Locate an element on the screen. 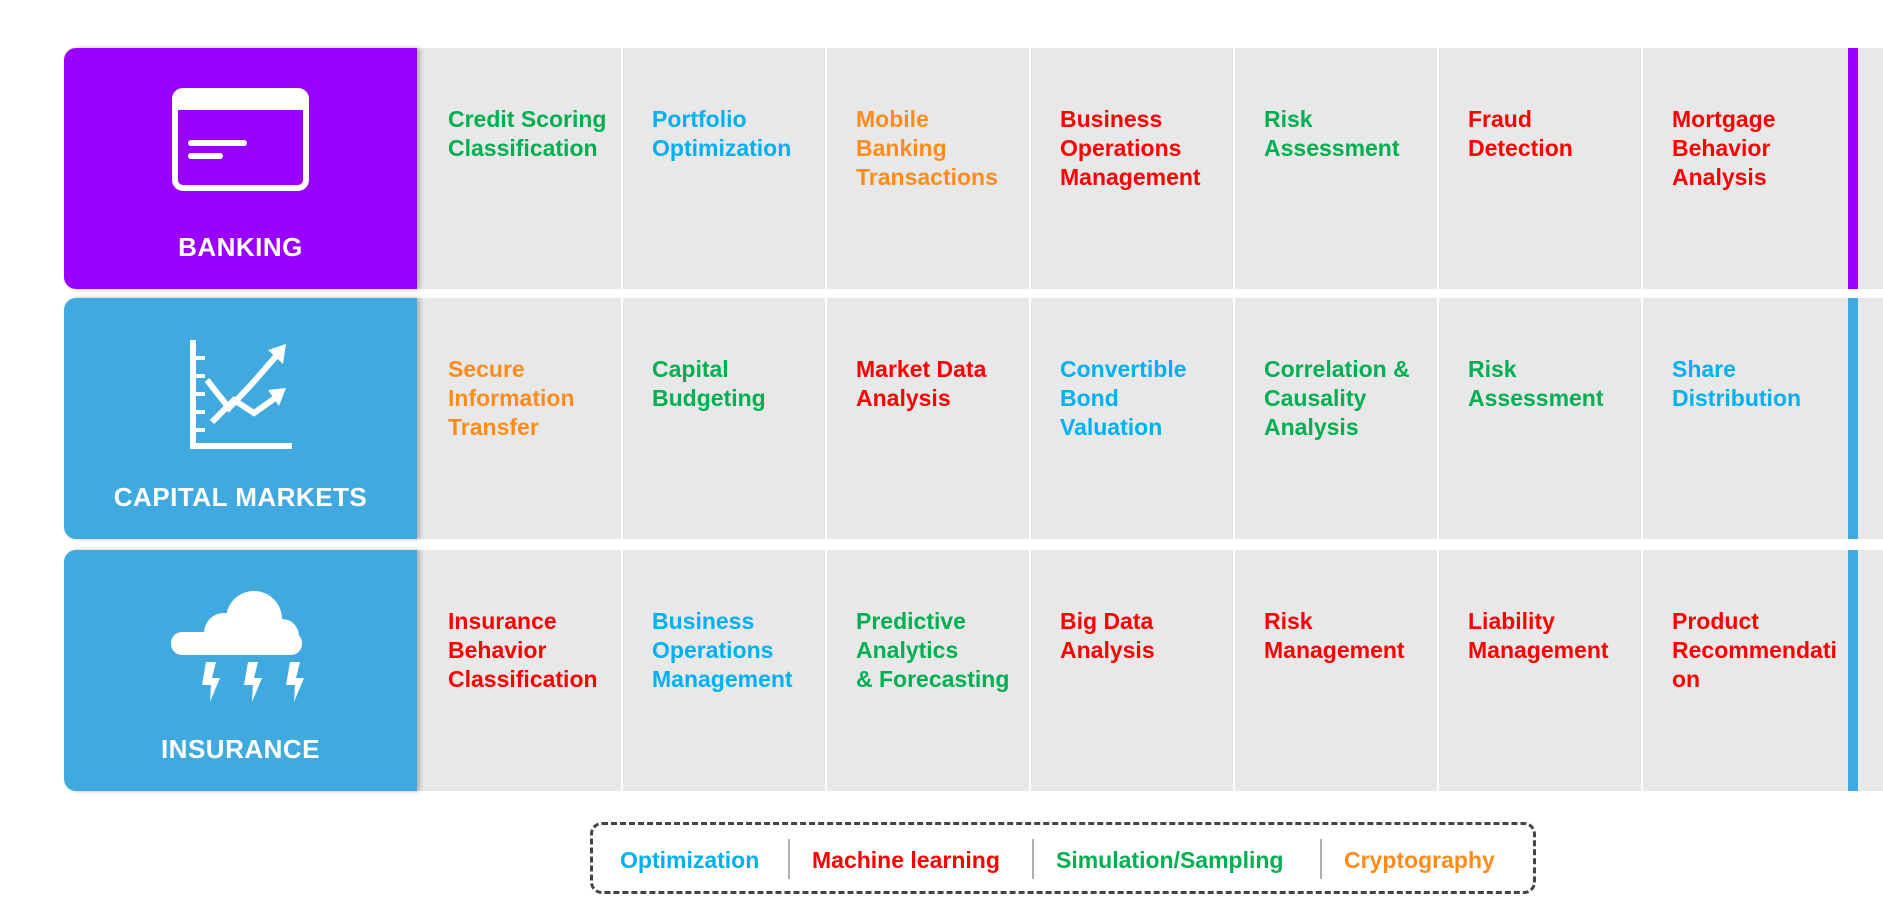 The width and height of the screenshot is (1883, 914). storm-cloud-icon is located at coordinates (237, 646).